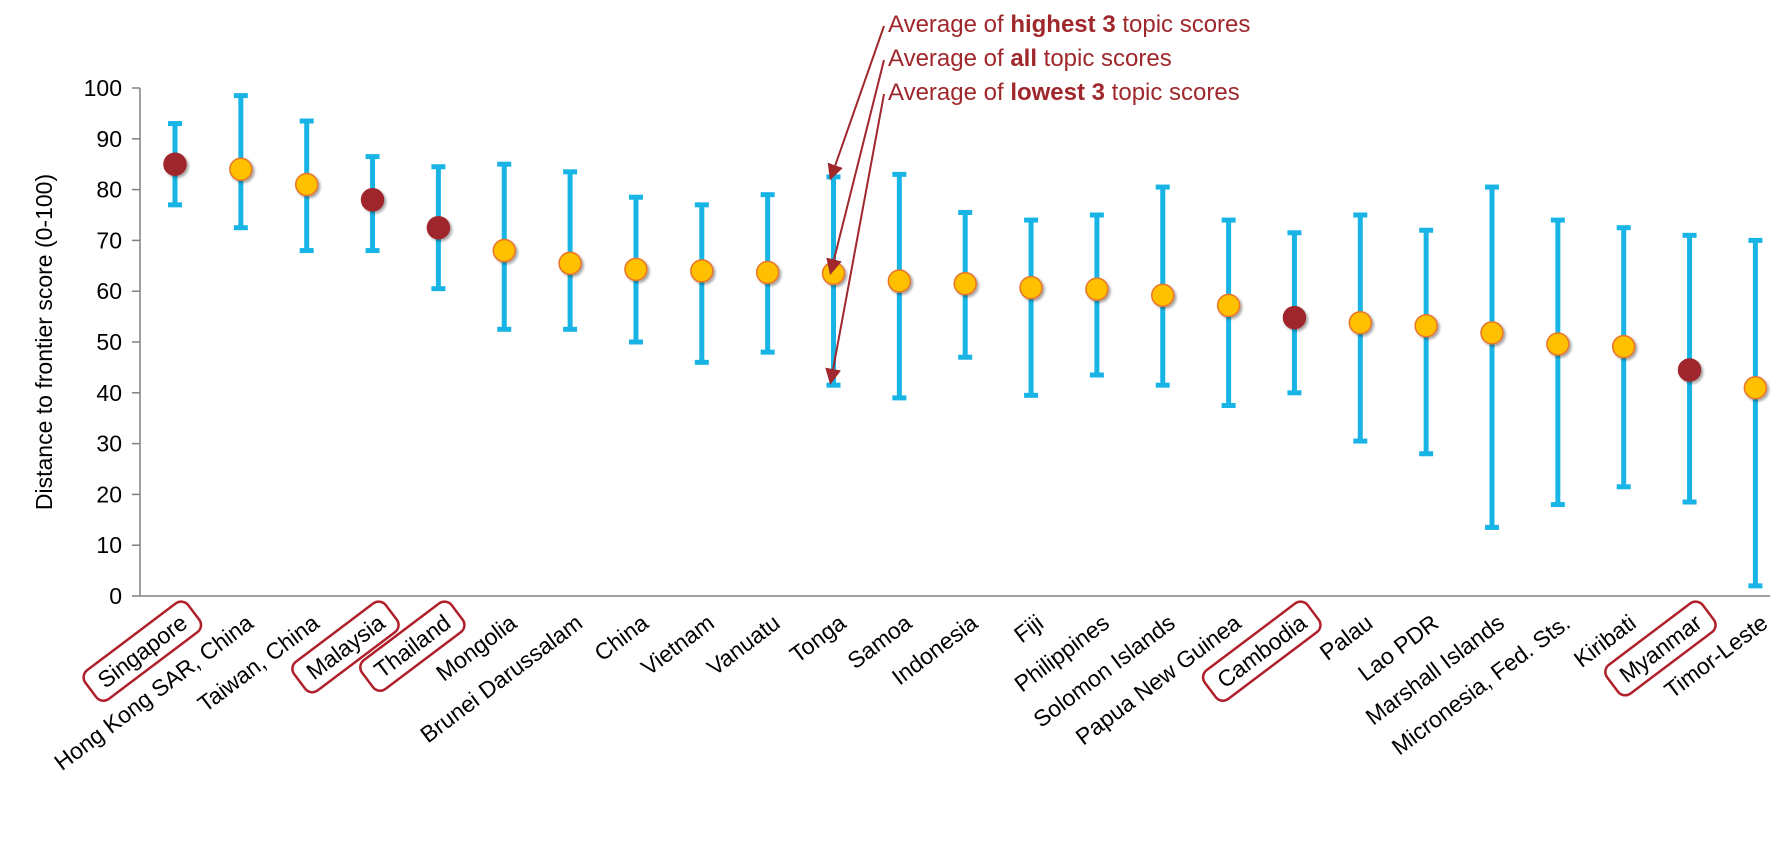  Describe the element at coordinates (109, 291) in the screenshot. I see `y-tick-label: 60` at that location.